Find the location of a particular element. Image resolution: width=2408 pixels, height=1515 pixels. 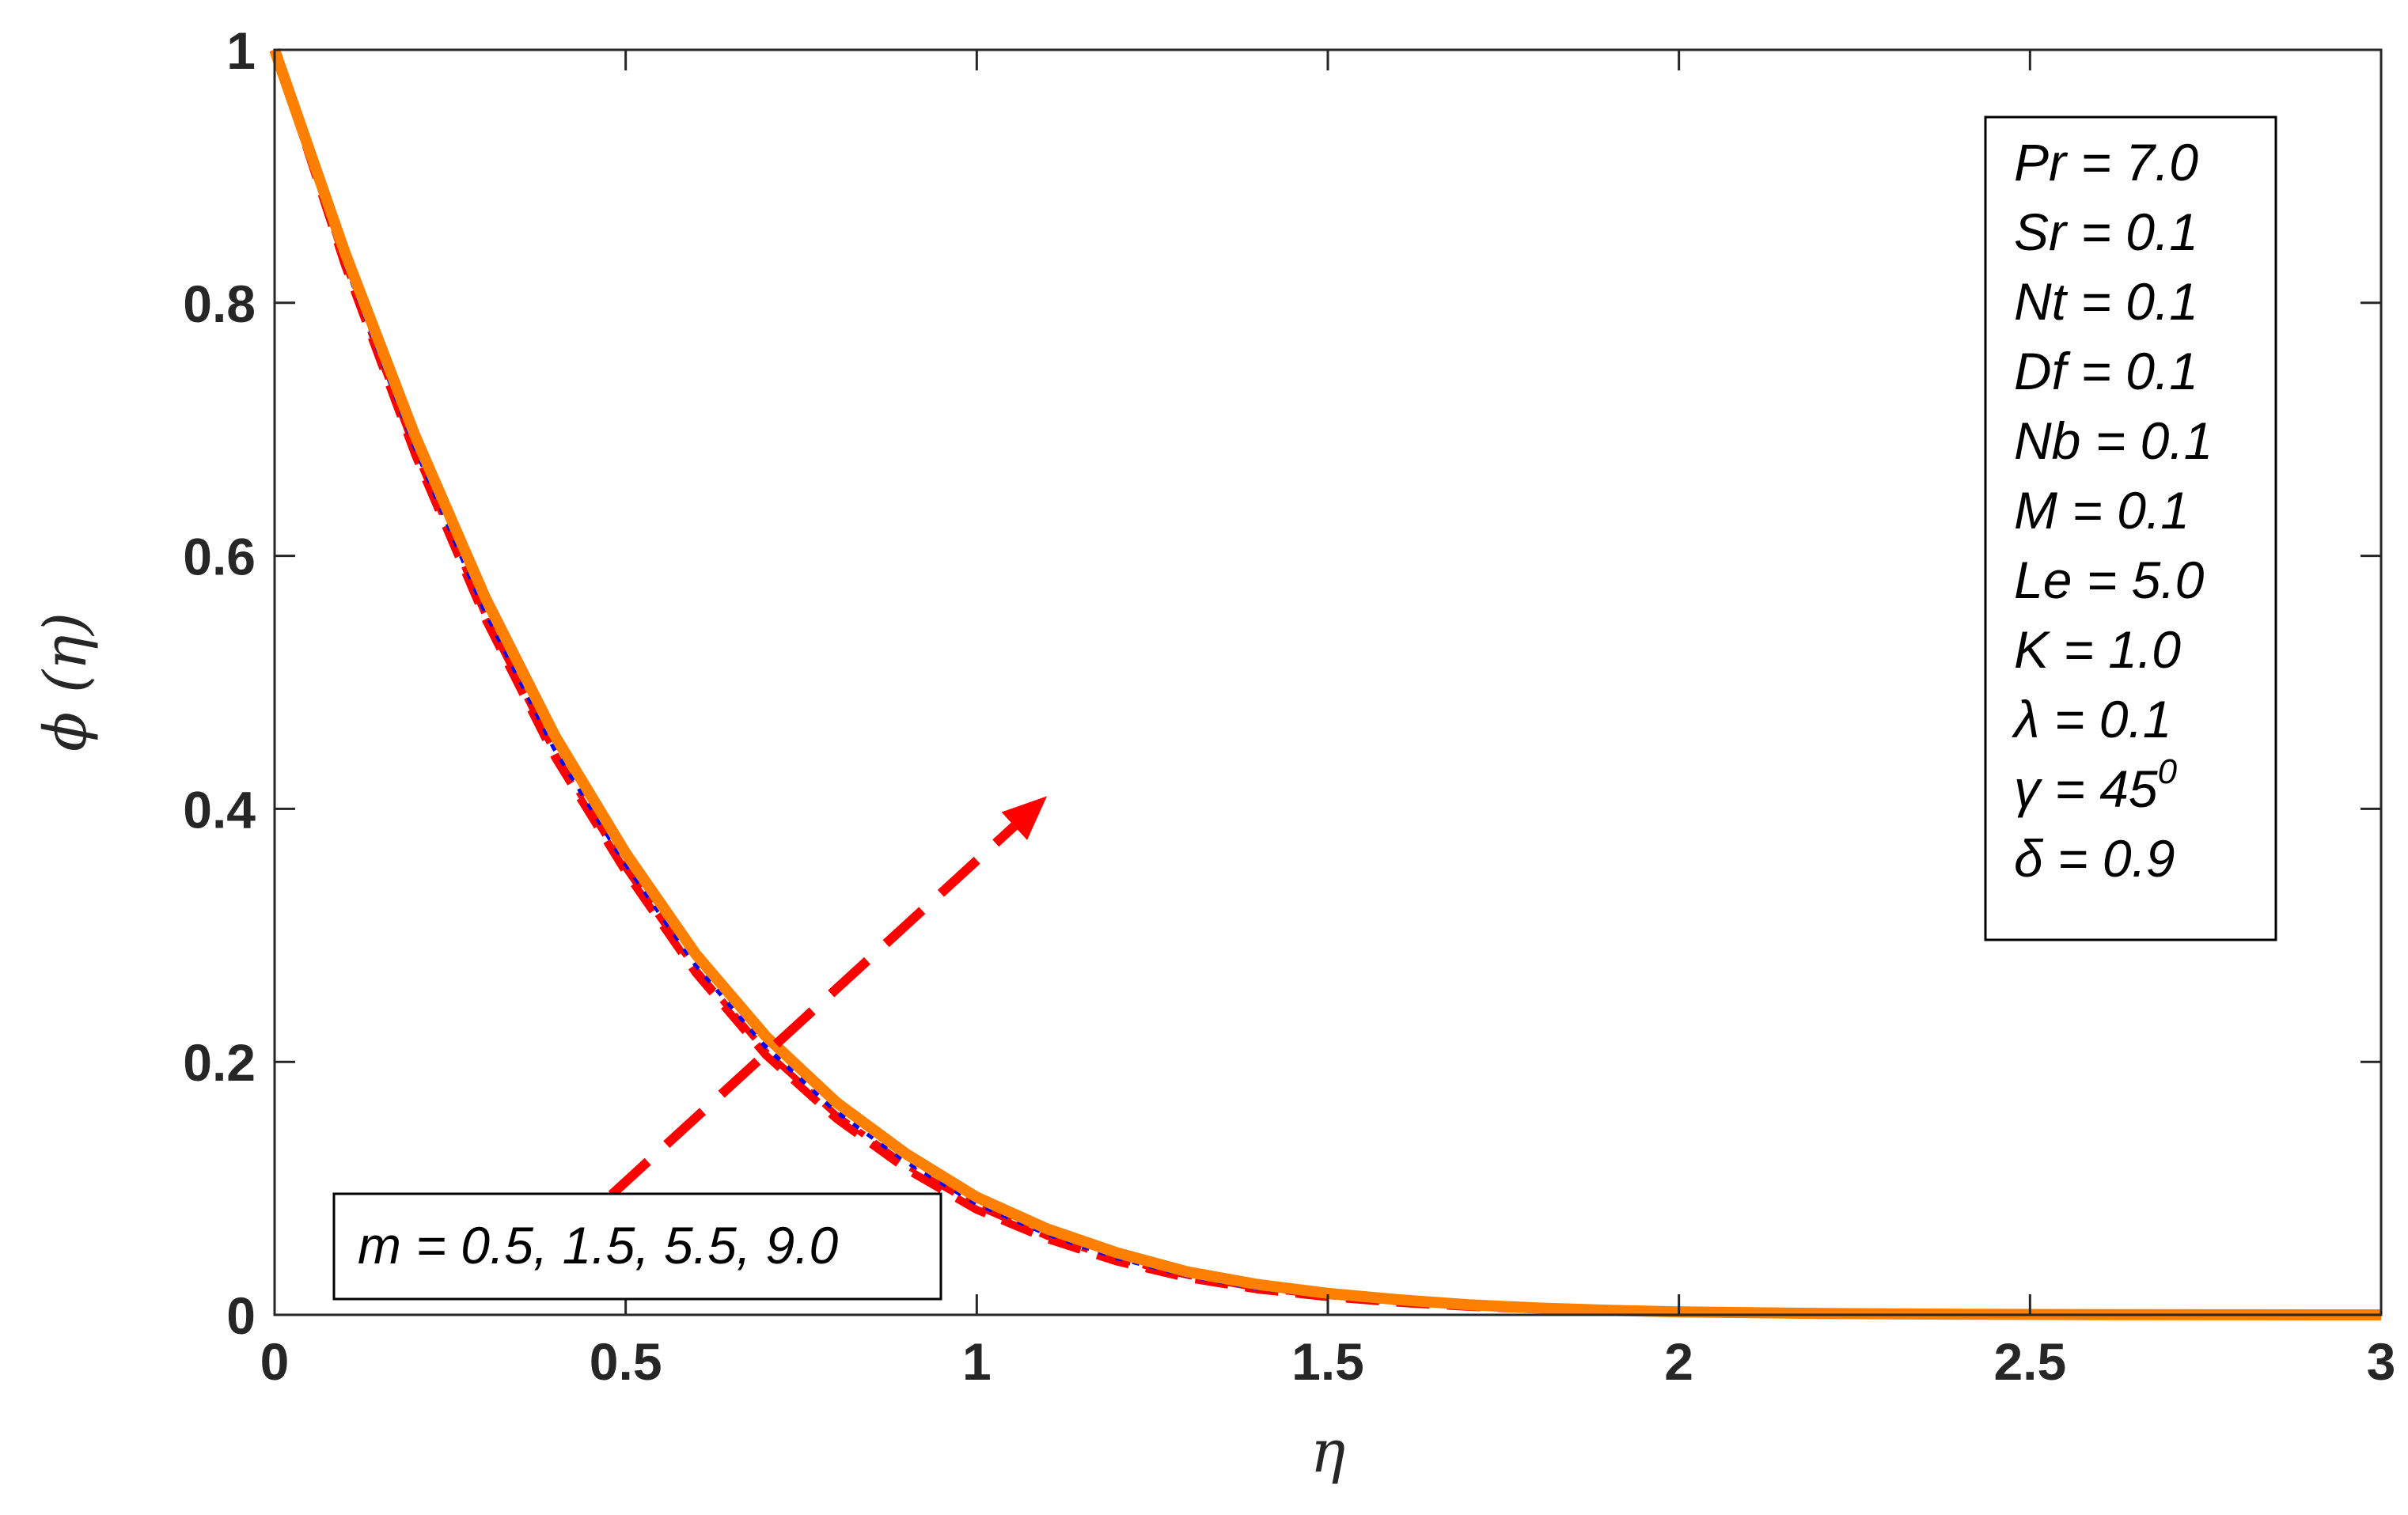

x-tick-label: 0 is located at coordinates (275, 1361).